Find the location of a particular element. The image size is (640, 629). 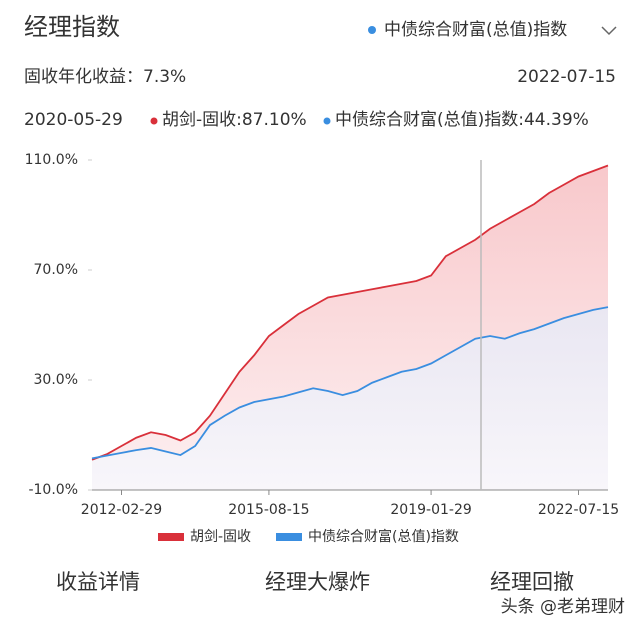

cursor-manager: 胡剑-固收:87.10% is located at coordinates (234, 120).